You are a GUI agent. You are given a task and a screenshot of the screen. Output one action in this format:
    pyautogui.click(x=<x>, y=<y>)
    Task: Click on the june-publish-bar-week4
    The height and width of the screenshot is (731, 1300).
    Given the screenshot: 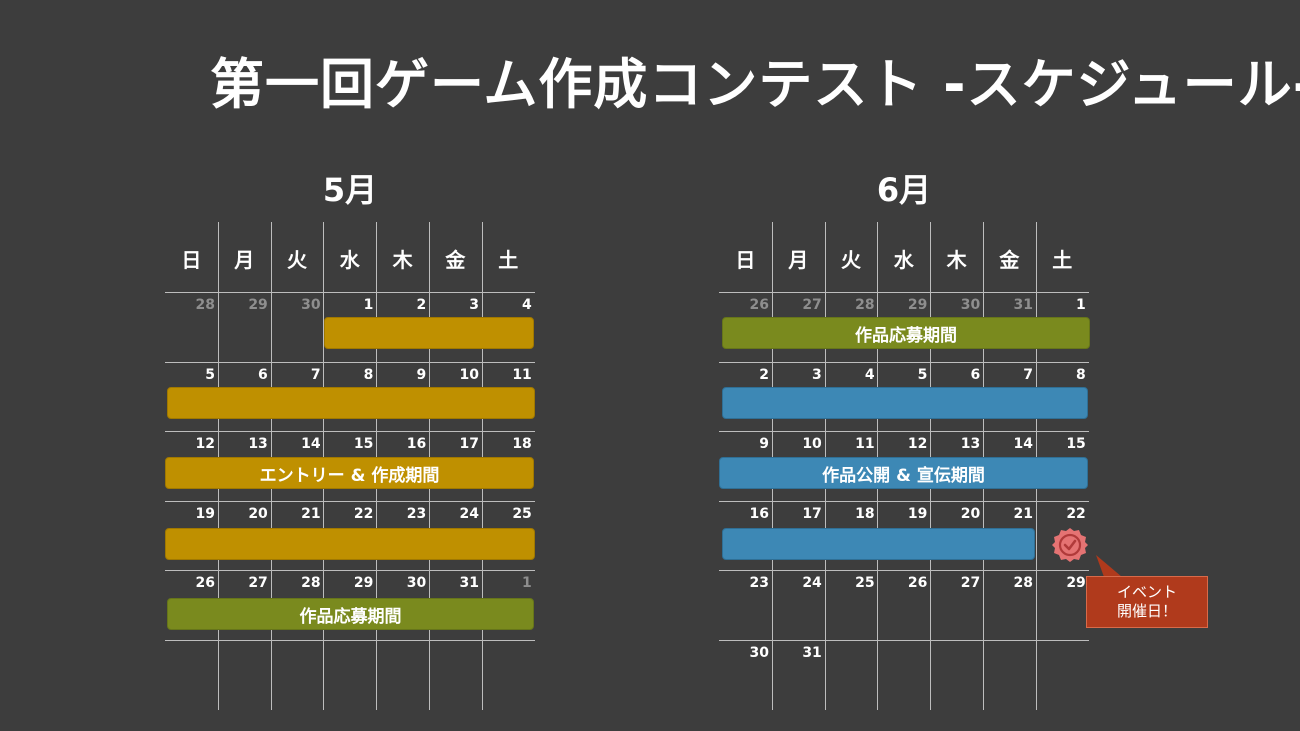 What is the action you would take?
    pyautogui.click(x=878, y=544)
    